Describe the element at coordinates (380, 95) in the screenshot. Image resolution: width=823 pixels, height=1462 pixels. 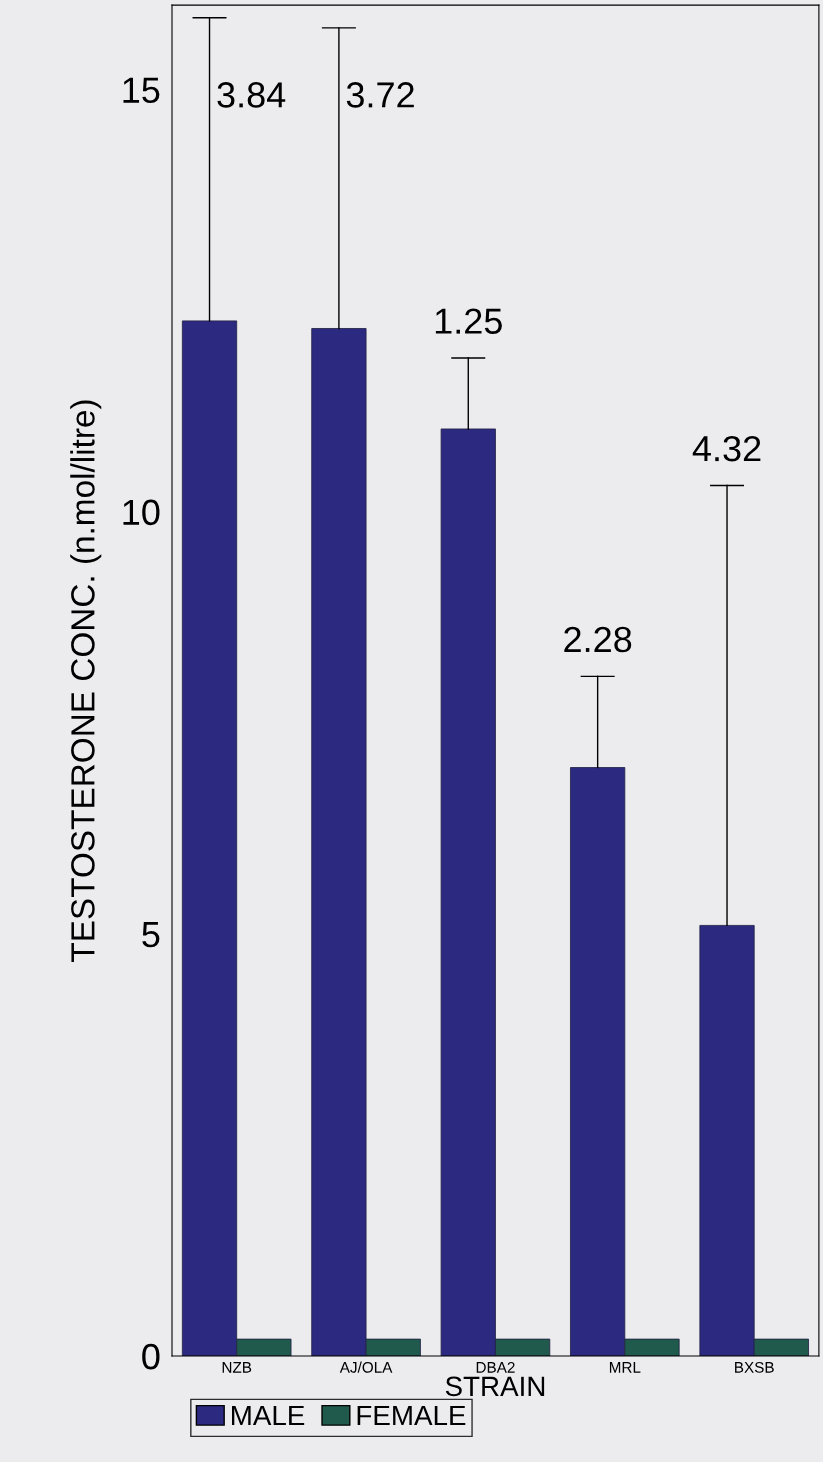
I see `annotation: 3.72` at that location.